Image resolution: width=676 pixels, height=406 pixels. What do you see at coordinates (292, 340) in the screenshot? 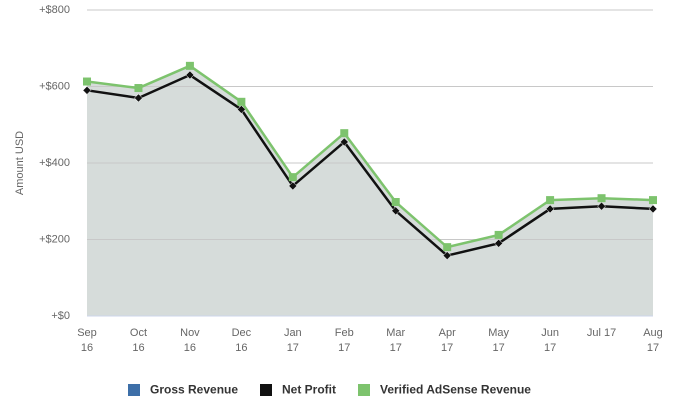
I see `x-tick-label: Jan 17` at bounding box center [292, 340].